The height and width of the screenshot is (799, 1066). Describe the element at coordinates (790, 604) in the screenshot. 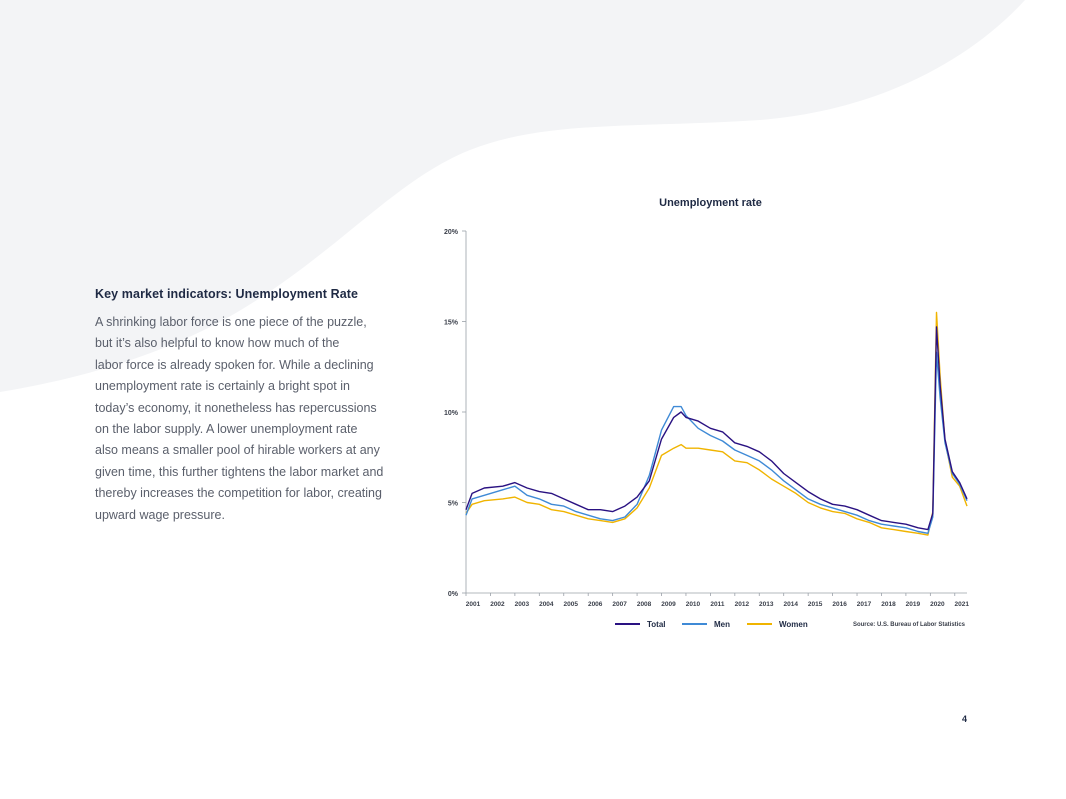

I see `x-tick-label: 2014` at that location.